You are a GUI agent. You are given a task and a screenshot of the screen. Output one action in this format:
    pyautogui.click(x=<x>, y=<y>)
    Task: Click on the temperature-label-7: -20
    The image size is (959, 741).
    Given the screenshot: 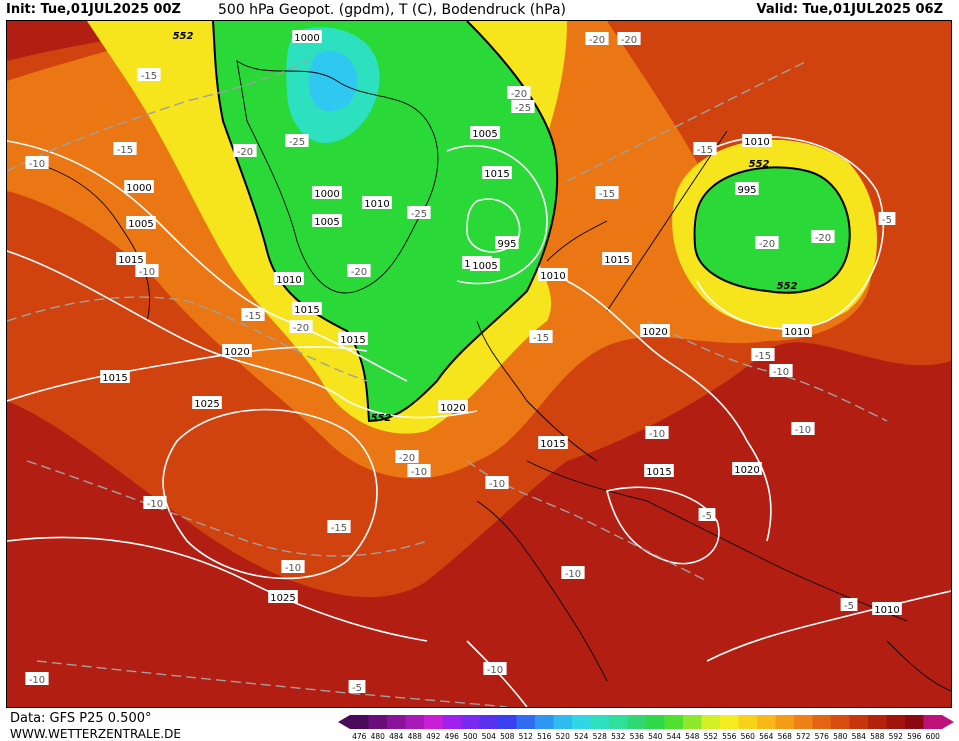 What is the action you would take?
    pyautogui.click(x=301, y=327)
    